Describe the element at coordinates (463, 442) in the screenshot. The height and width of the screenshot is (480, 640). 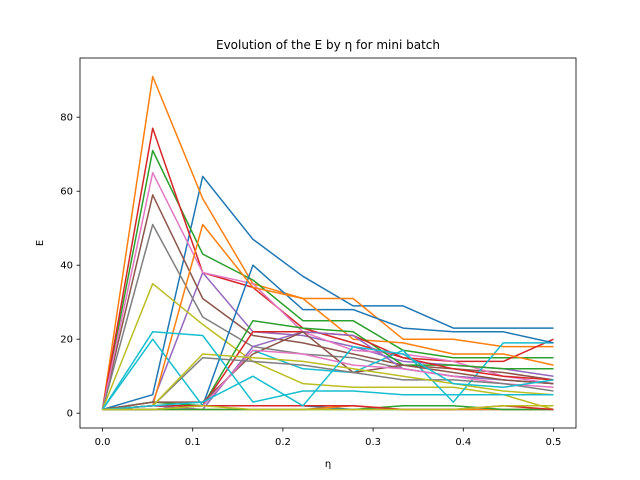
I see `x-tick-label: 0.4` at that location.